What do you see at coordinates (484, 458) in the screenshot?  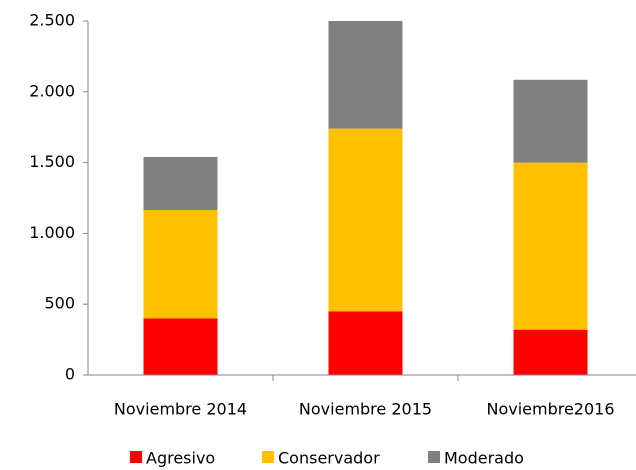 I see `legend-label: Moderado` at bounding box center [484, 458].